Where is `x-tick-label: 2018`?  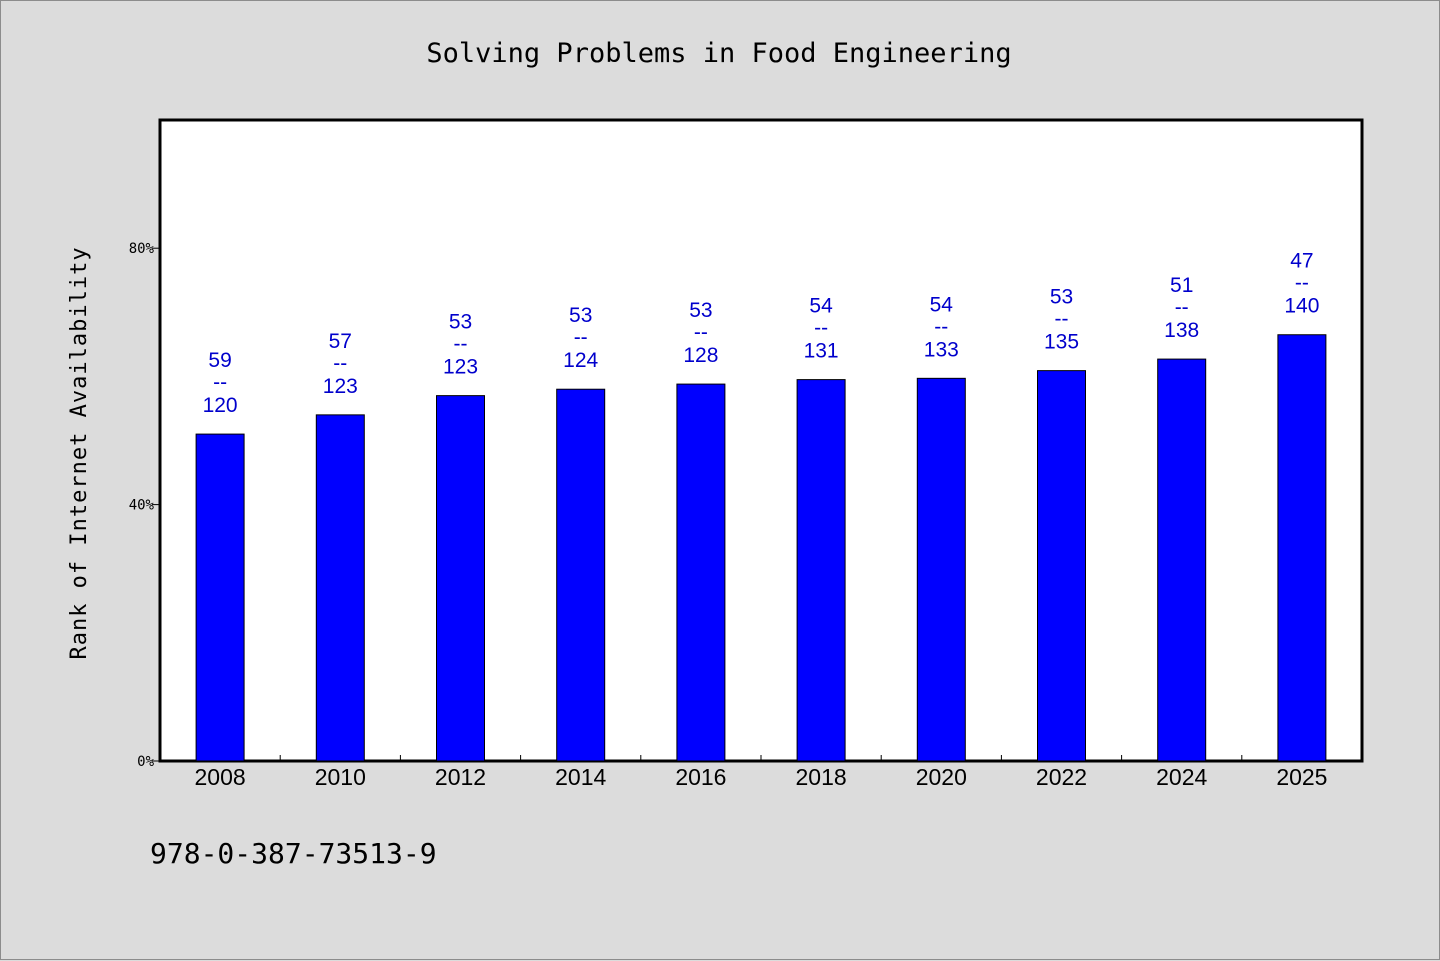
x-tick-label: 2018 is located at coordinates (821, 777).